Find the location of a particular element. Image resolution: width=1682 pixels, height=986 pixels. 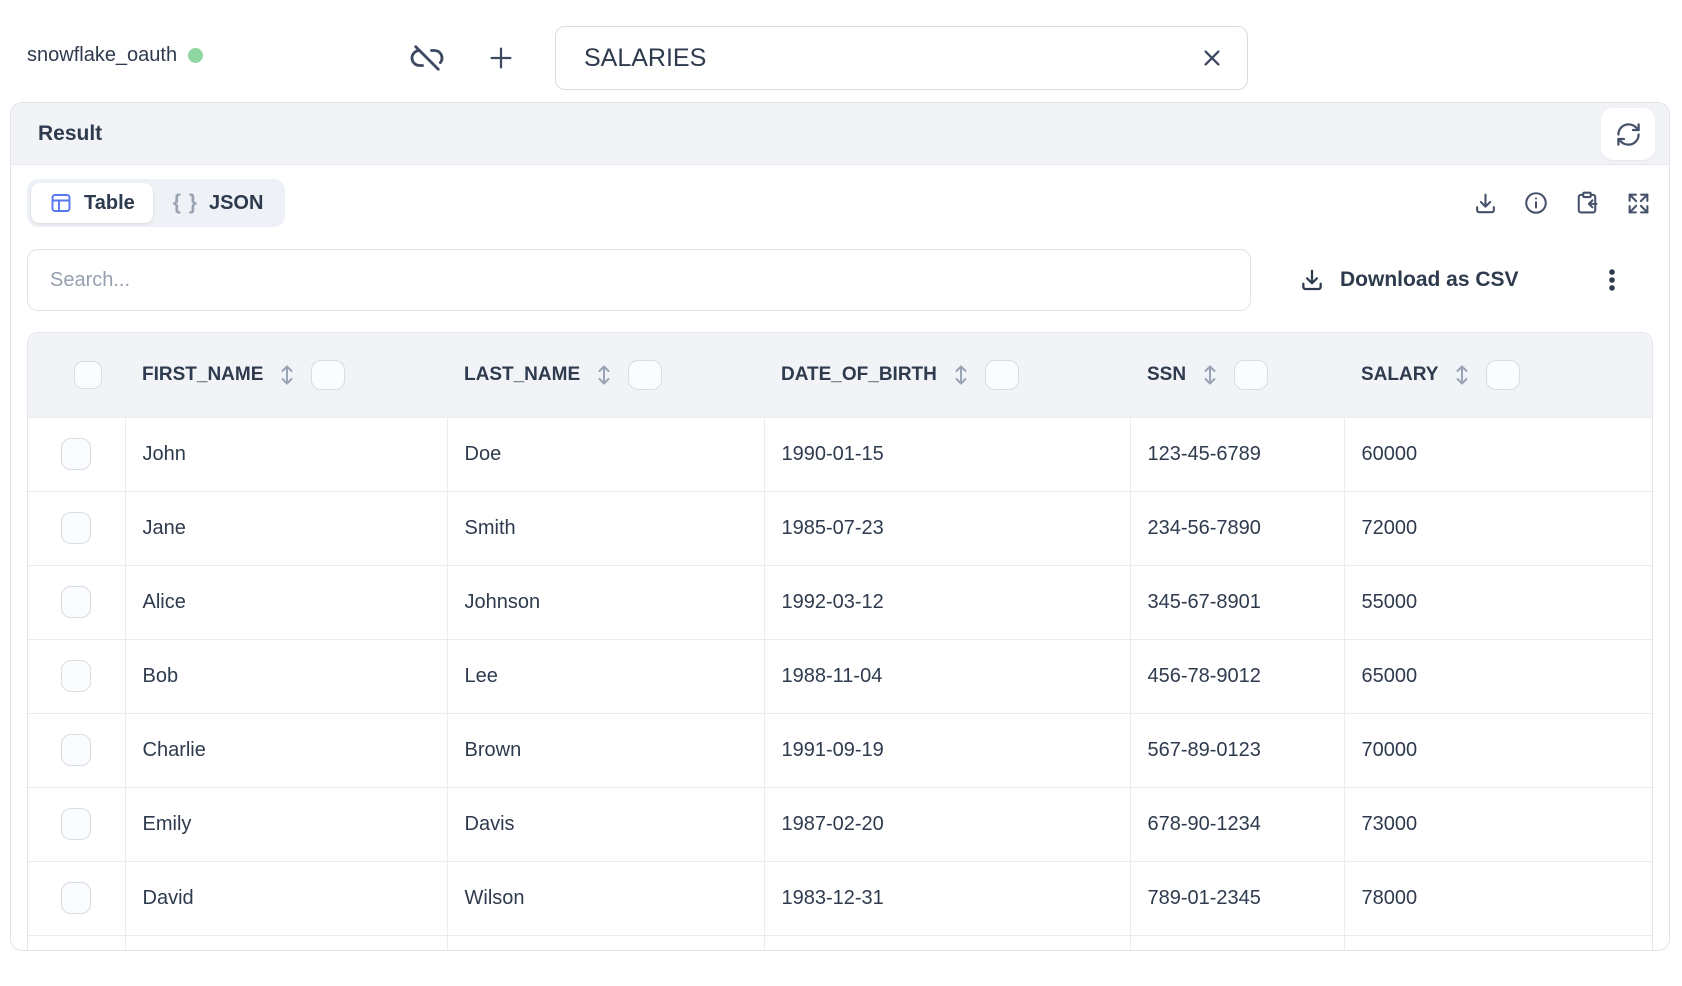

search-input is located at coordinates (639, 280).